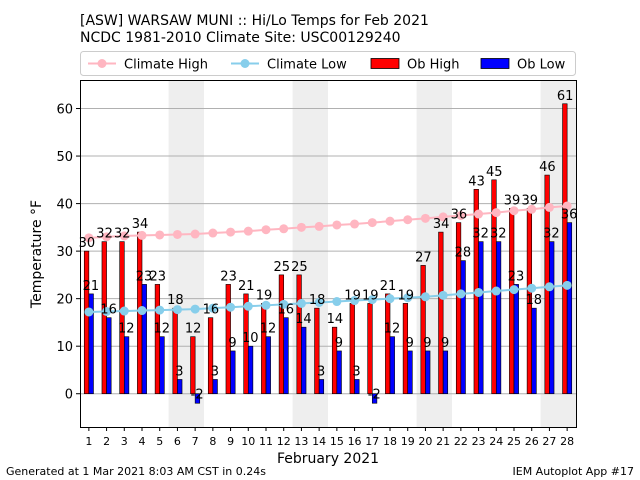  What do you see at coordinates (533, 300) in the screenshot?
I see `ob-low-label: 18` at bounding box center [533, 300].